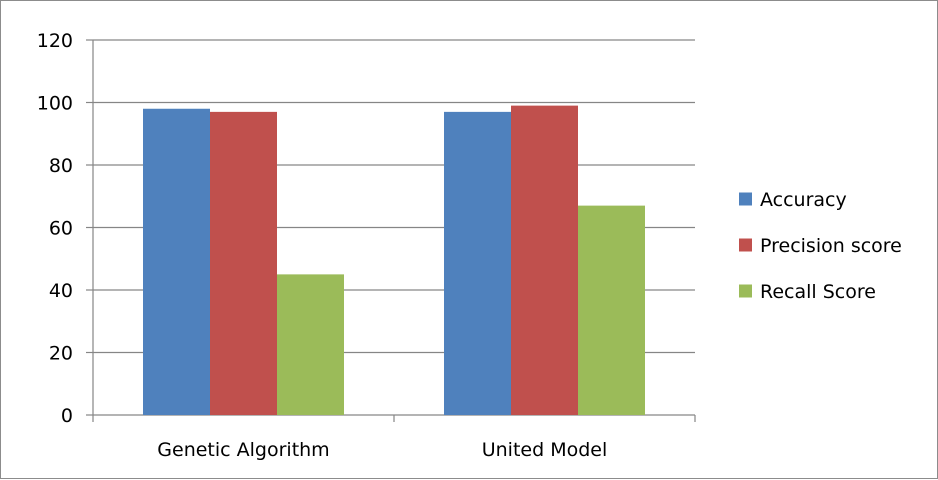  What do you see at coordinates (818, 292) in the screenshot?
I see `legend-label: Recall Score` at bounding box center [818, 292].